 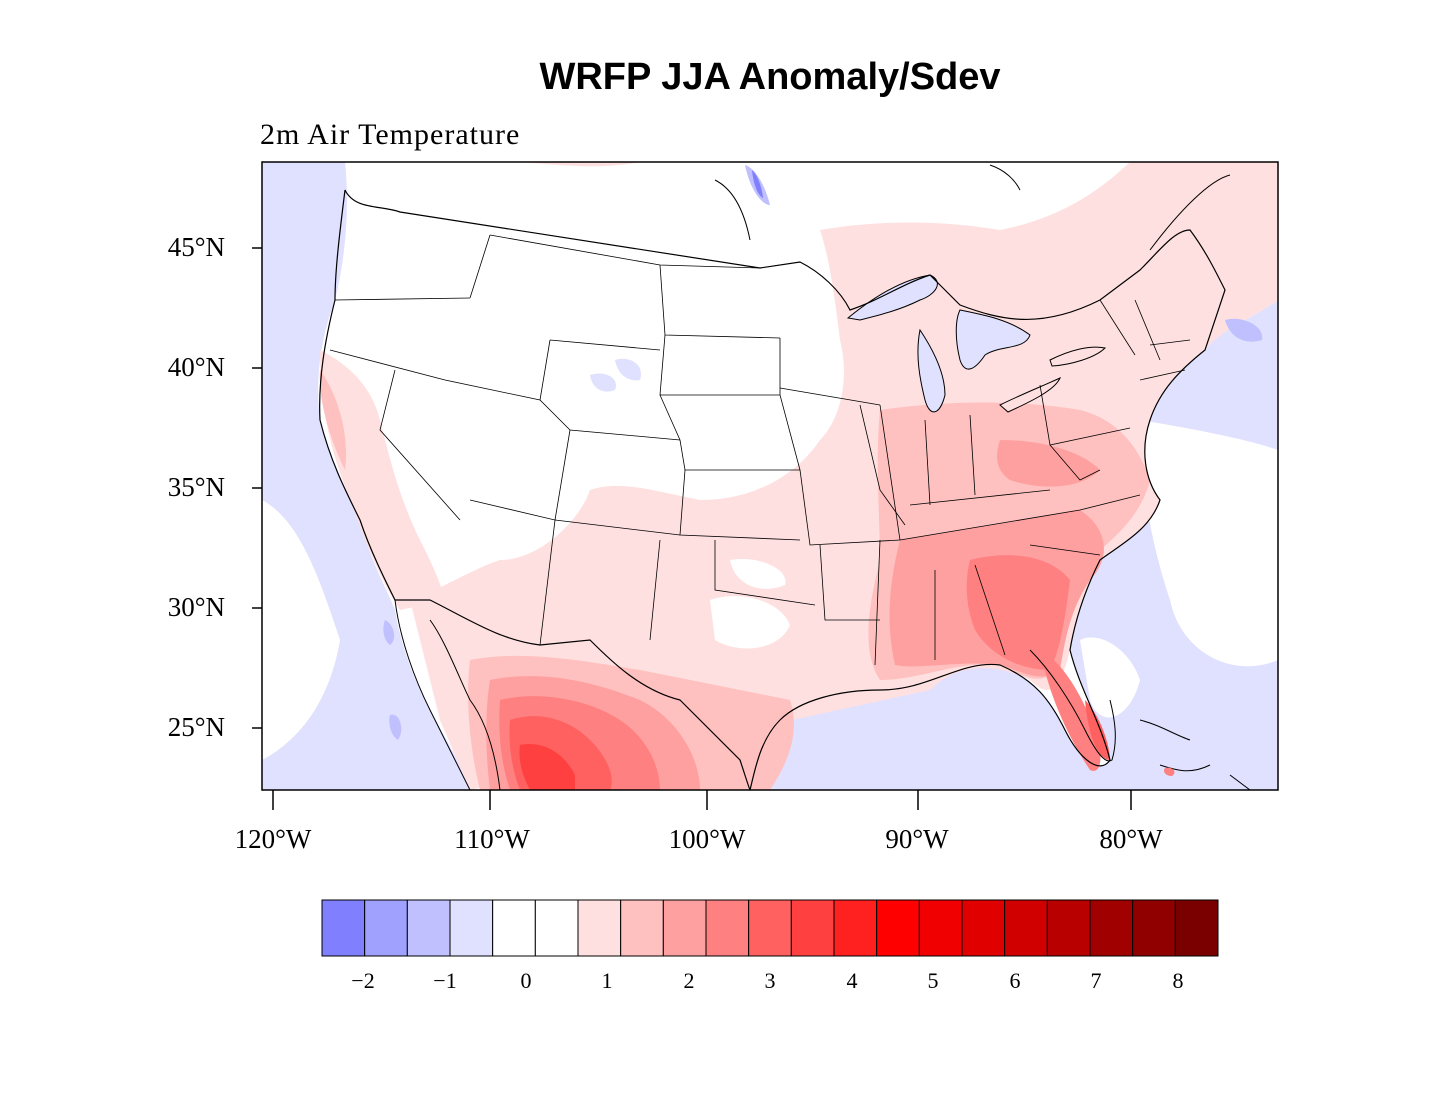 I want to click on lat-label-35n: 35°N, so click(x=196, y=487).